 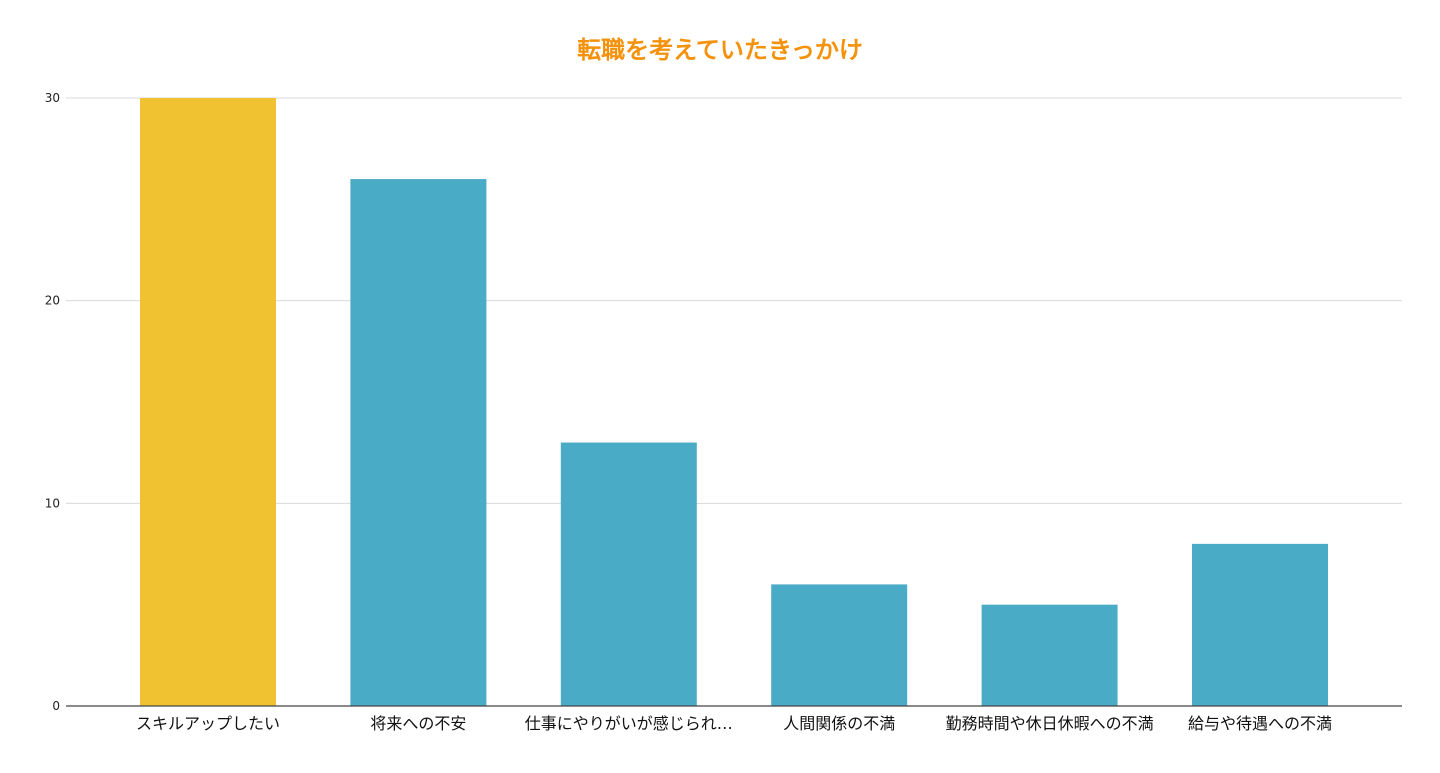 What do you see at coordinates (839, 723) in the screenshot?
I see `x-category-label: 人間関係の不満` at bounding box center [839, 723].